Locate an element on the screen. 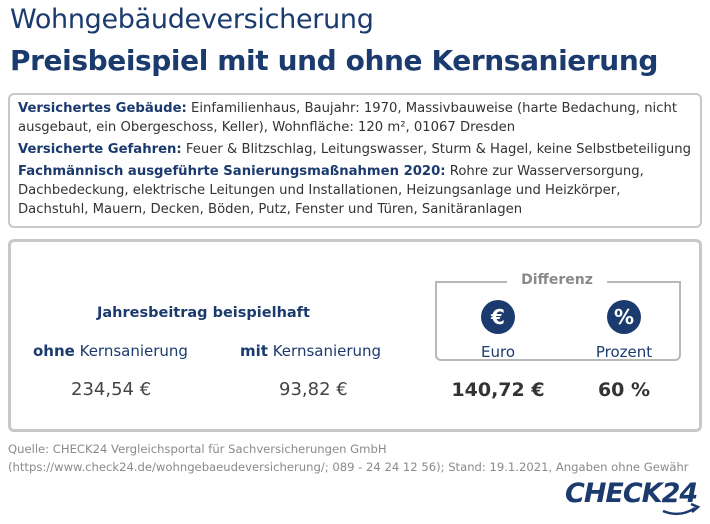  euro-difference-value: 140,72 € is located at coordinates (498, 390).